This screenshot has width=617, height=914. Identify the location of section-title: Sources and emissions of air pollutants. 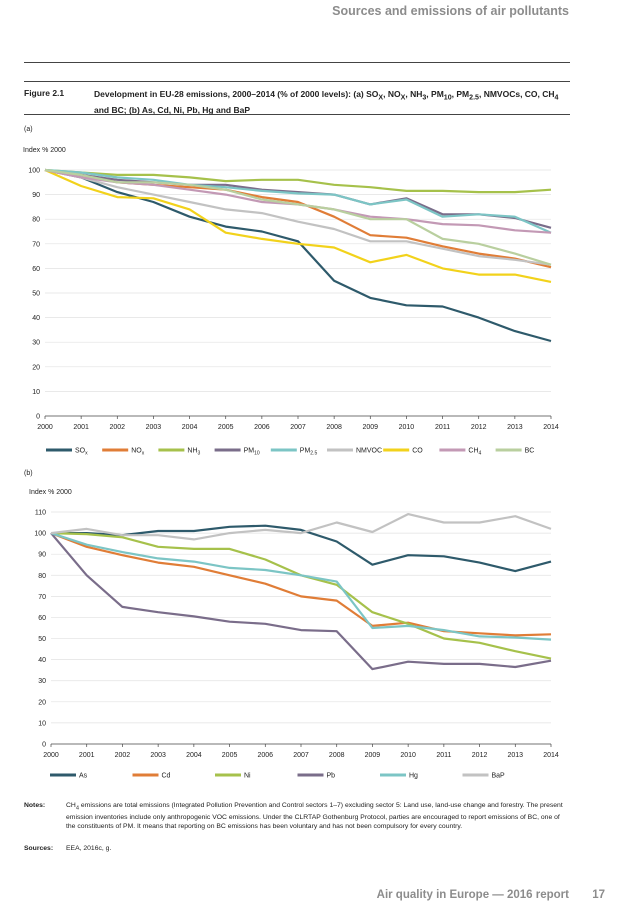
(450, 11).